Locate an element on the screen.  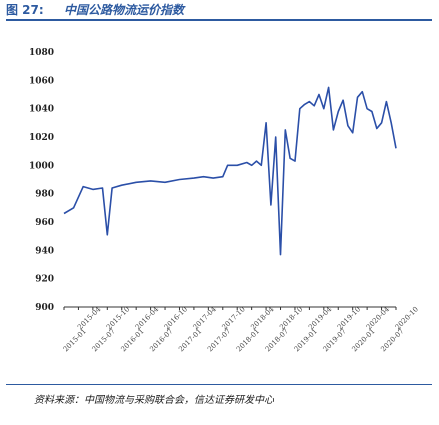
x-tick-label: 2016-01 is located at coordinates (132, 340).